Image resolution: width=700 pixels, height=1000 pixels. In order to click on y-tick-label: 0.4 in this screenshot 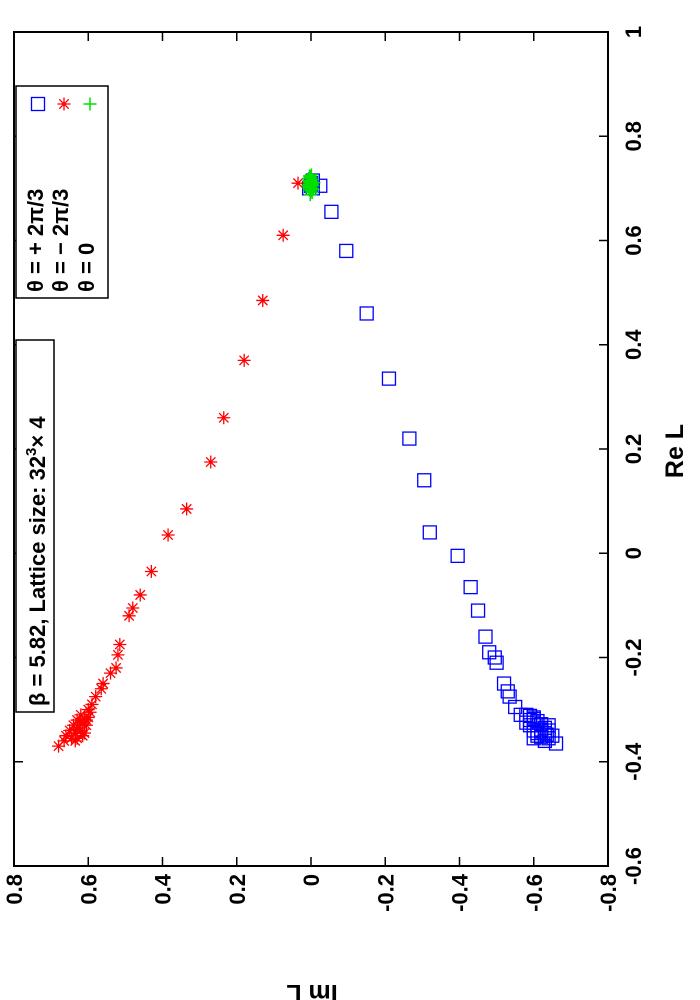, I will do `click(163, 888)`.